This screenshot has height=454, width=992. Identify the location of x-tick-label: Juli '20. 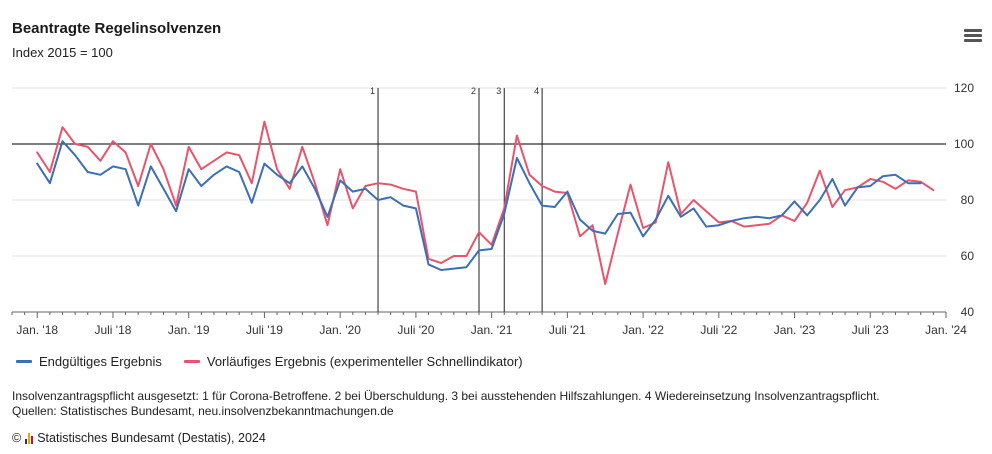
(415, 330).